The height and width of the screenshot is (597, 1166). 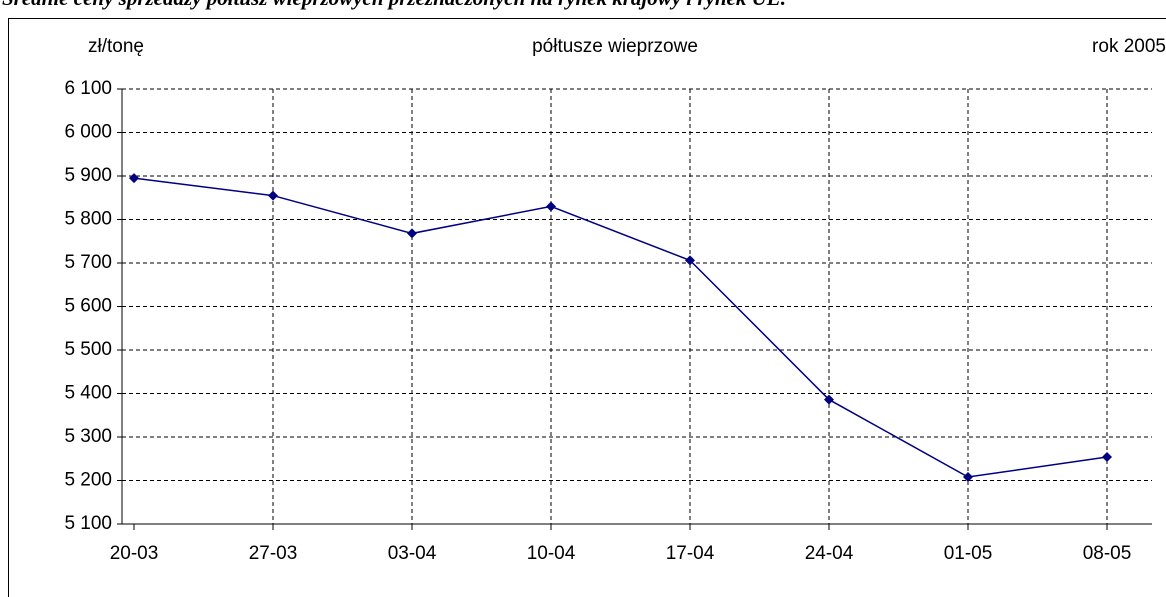 What do you see at coordinates (829, 553) in the screenshot?
I see `x-tick-label: 24-04` at bounding box center [829, 553].